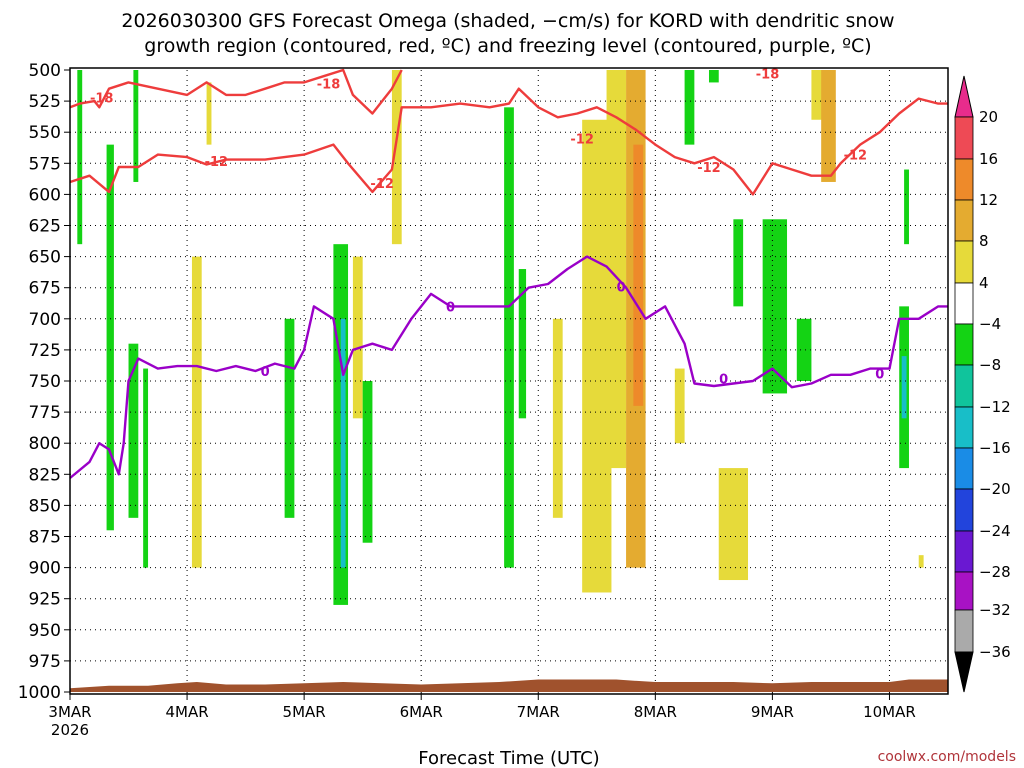 The height and width of the screenshot is (768, 1024). I want to click on terrain-fill, so click(509, 685).